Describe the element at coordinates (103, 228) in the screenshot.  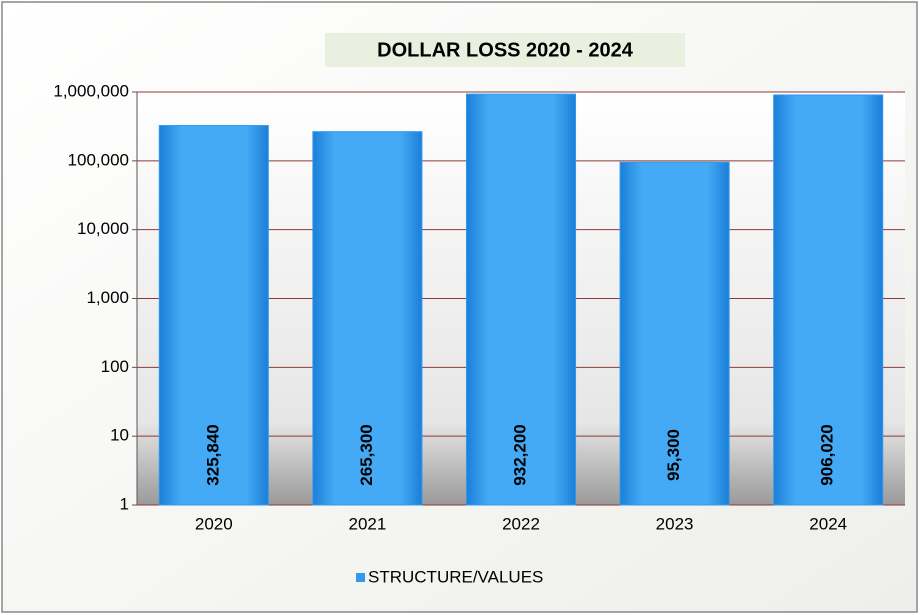
I see `y-tick-label: 10,000` at that location.